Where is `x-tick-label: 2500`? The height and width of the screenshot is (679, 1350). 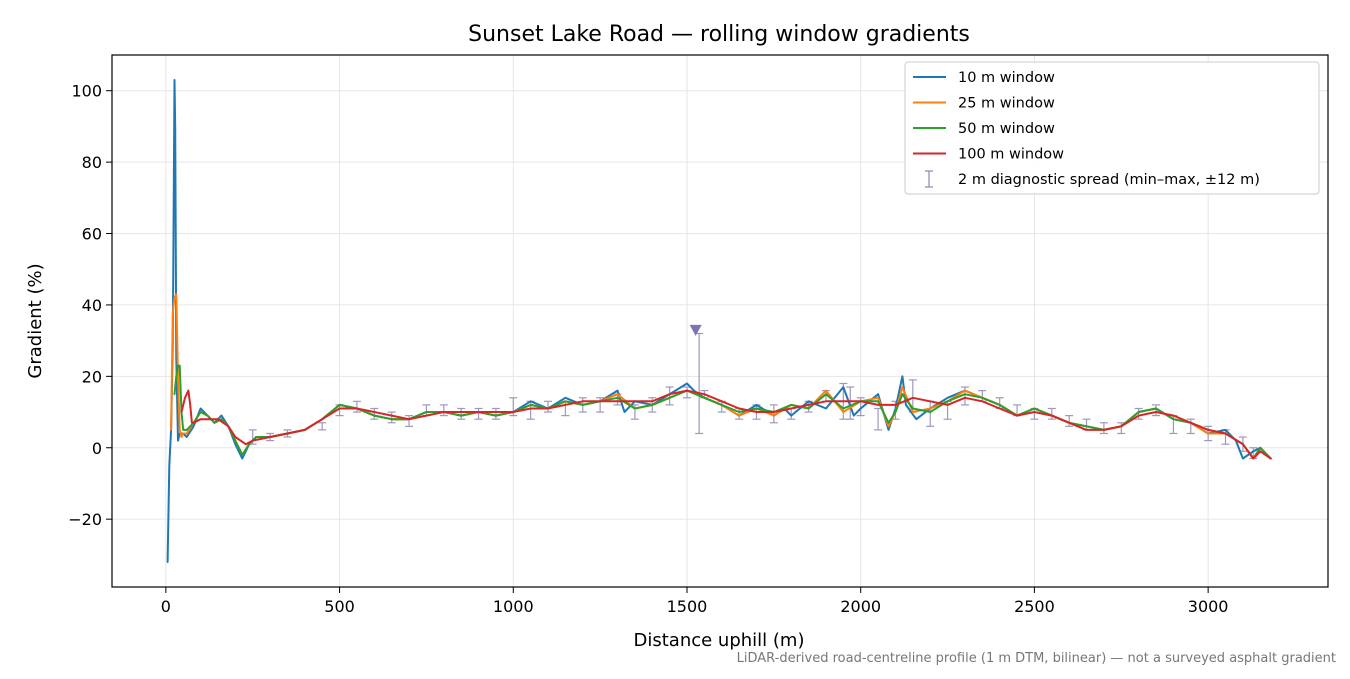
x-tick-label: 2500 is located at coordinates (1034, 606).